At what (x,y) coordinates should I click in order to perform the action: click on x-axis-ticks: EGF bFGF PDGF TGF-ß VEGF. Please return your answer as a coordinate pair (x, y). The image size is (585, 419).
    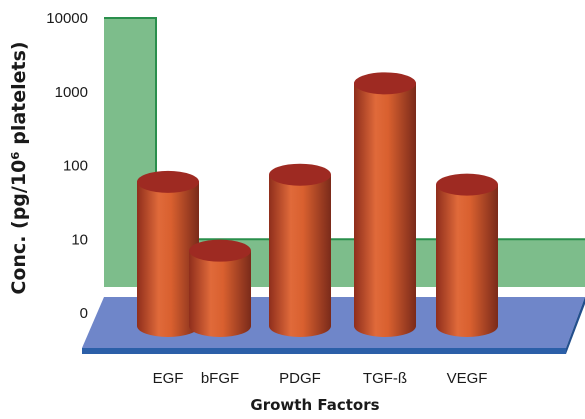
    Looking at the image, I should click on (320, 378).